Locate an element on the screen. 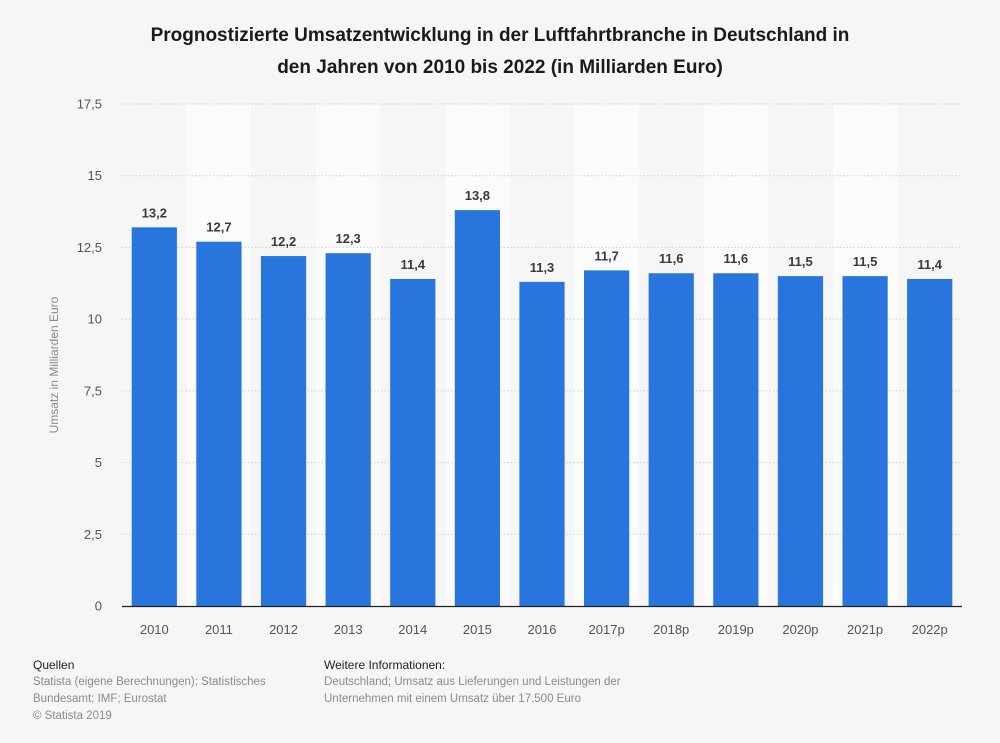 This screenshot has height=743, width=1000. value-label: 11,3 is located at coordinates (542, 267).